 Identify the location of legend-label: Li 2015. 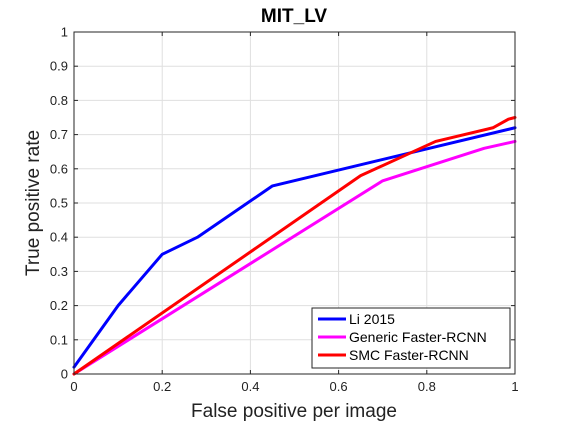
(372, 319).